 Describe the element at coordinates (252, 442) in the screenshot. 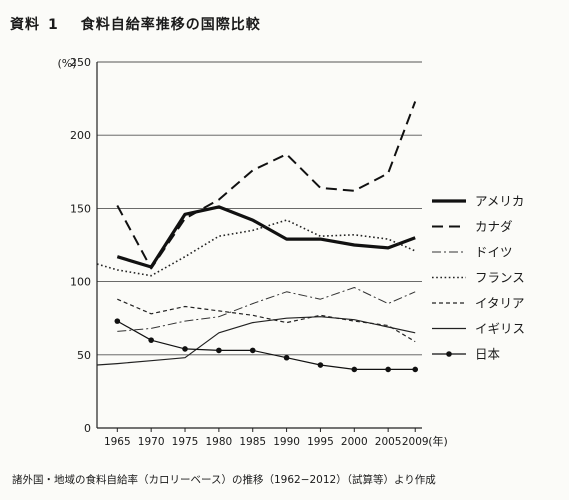

I see `x-tick-label: 1985` at that location.